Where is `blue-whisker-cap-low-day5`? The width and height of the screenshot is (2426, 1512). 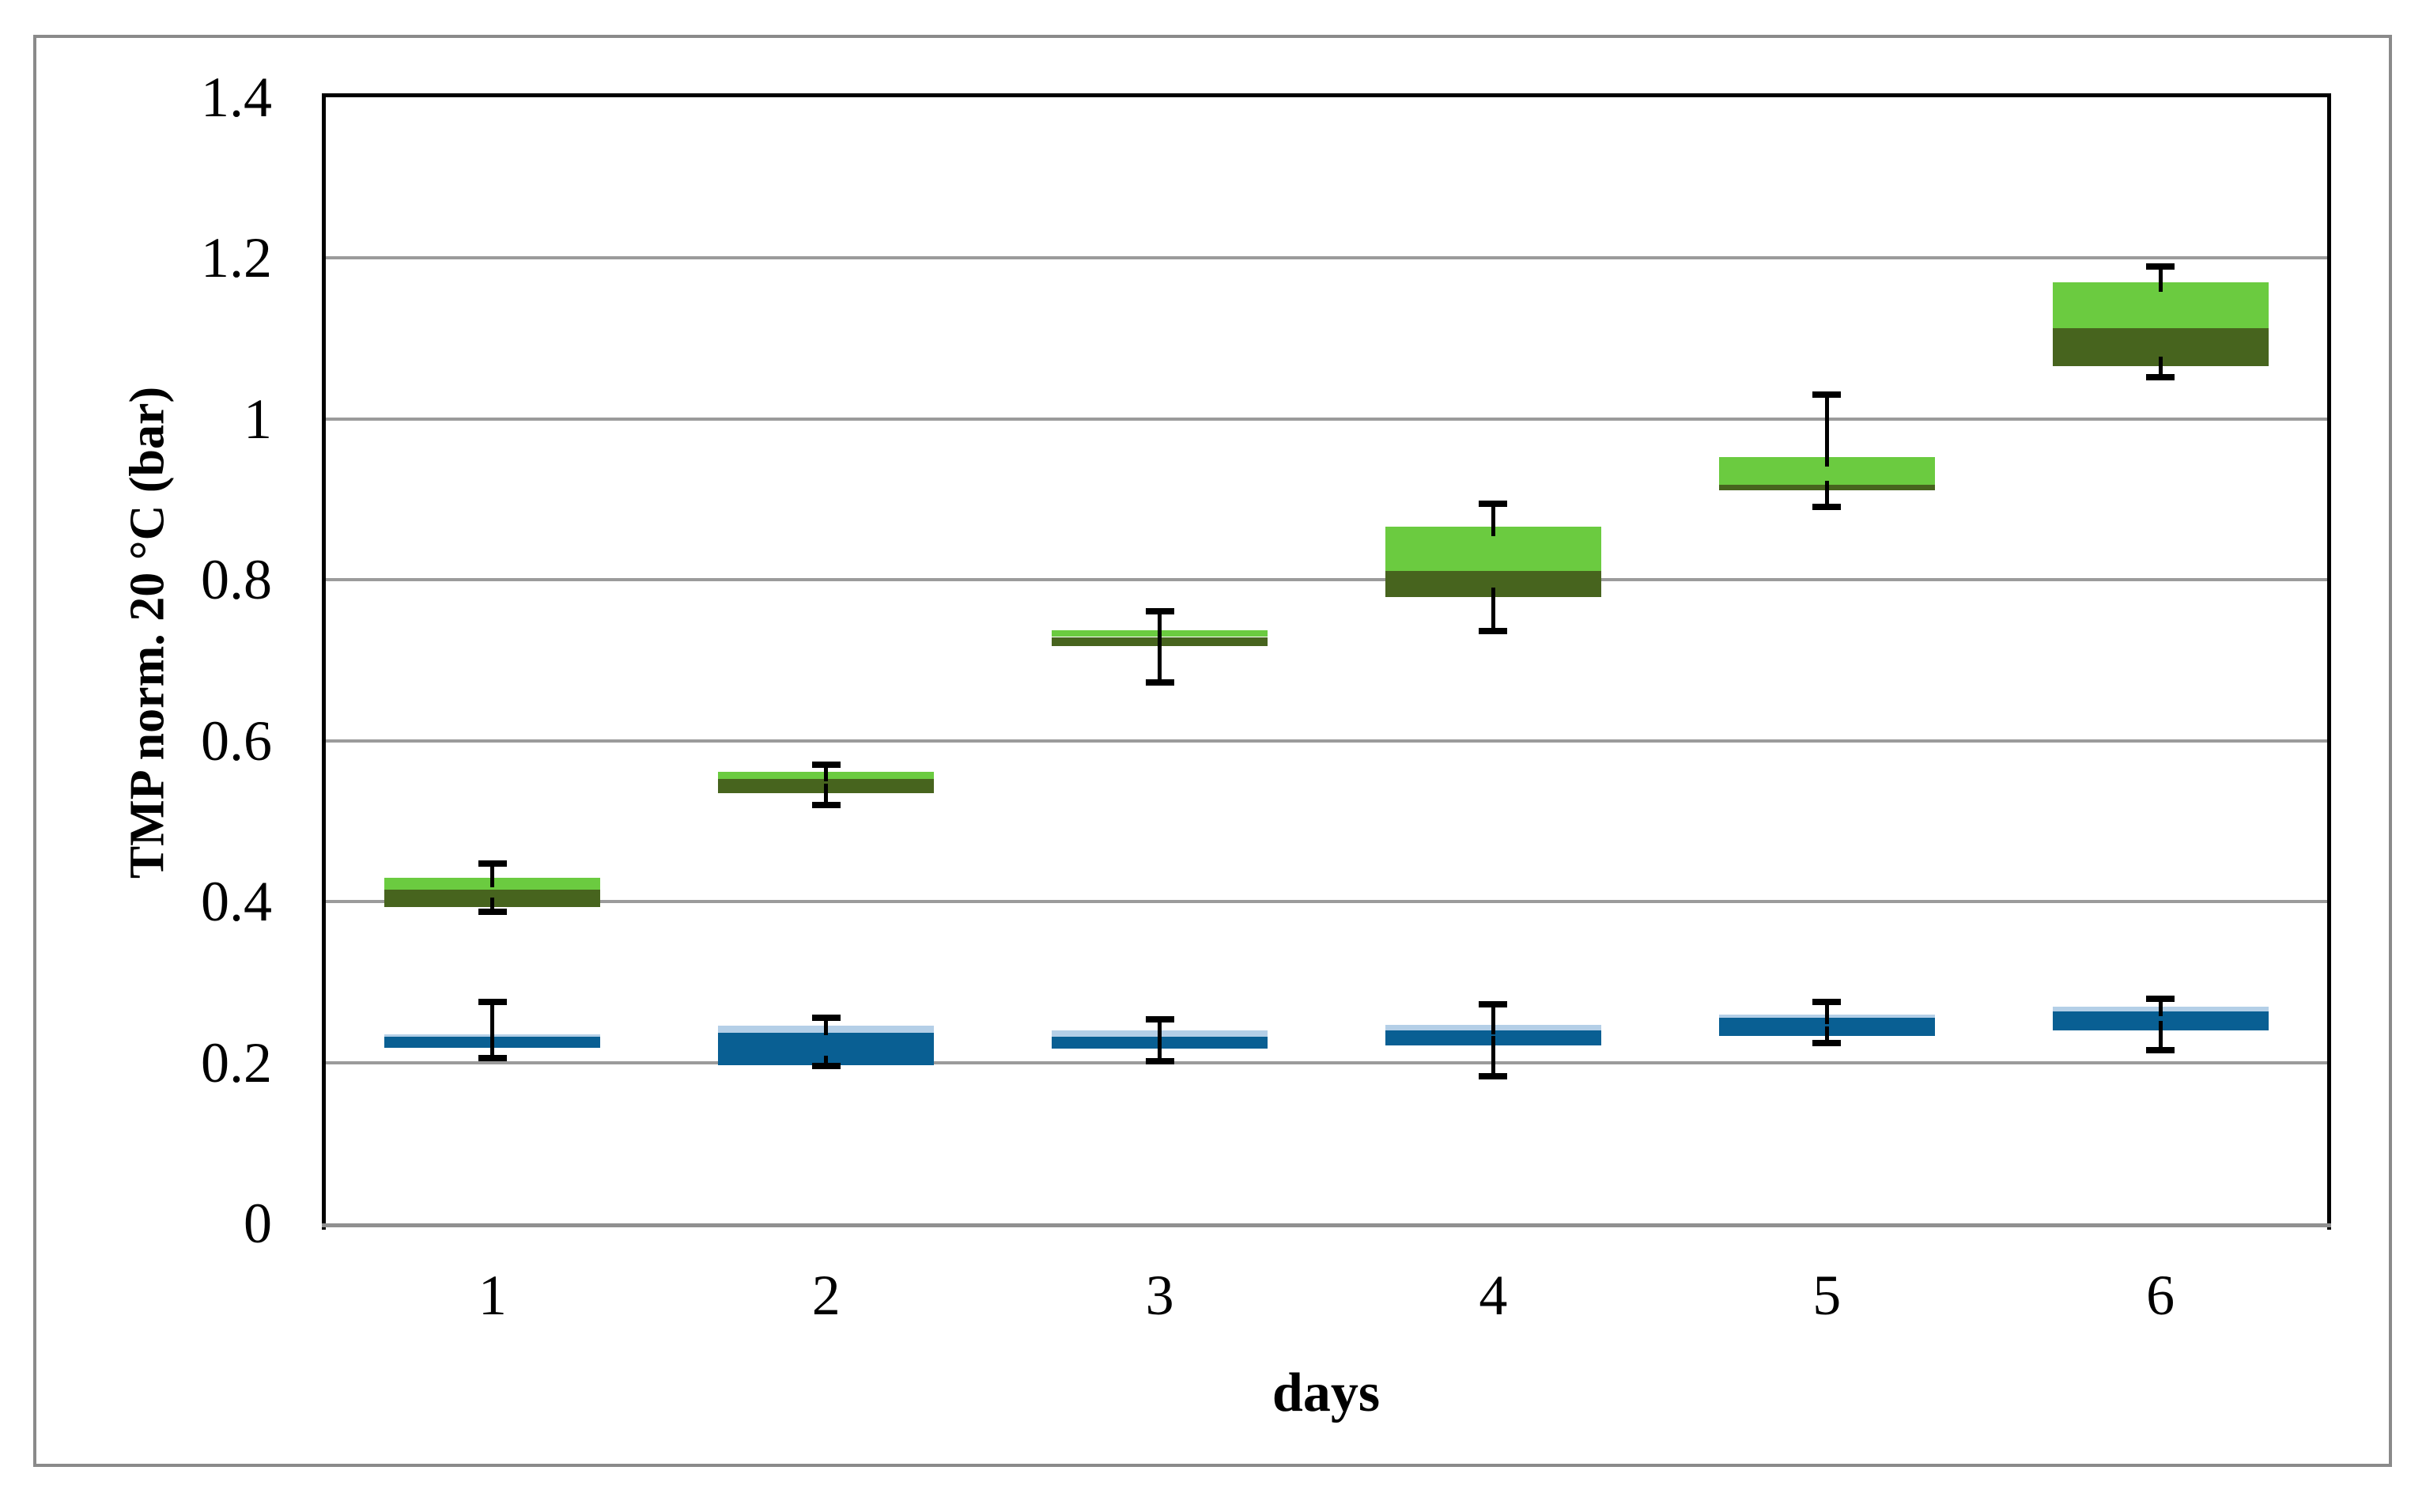
blue-whisker-cap-low-day5 is located at coordinates (1827, 1043).